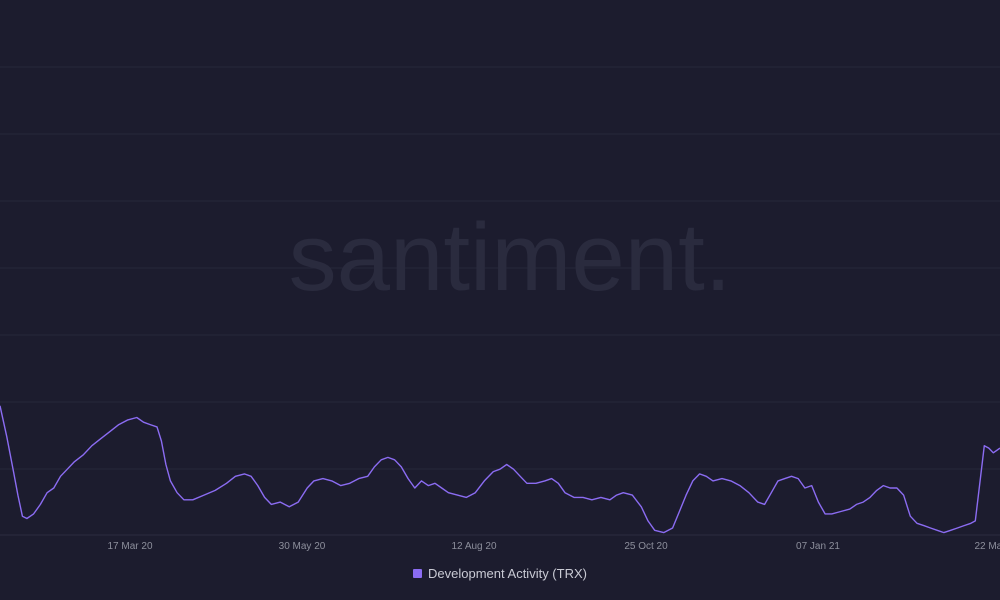 The width and height of the screenshot is (1000, 600). I want to click on x-tick-label: 22 Mar, so click(987, 546).